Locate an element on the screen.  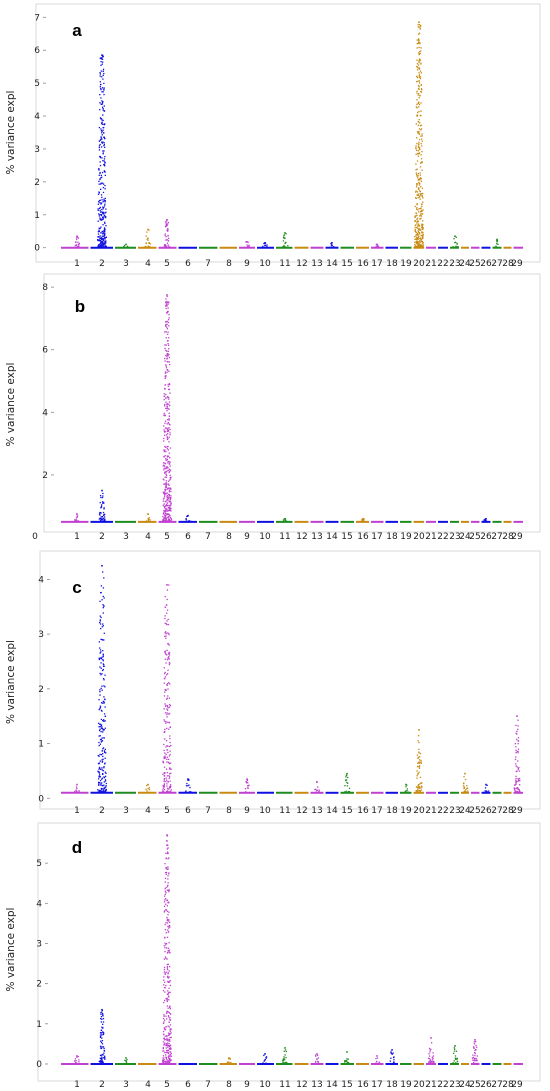
x-tick-label: 8 is located at coordinates (229, 810).